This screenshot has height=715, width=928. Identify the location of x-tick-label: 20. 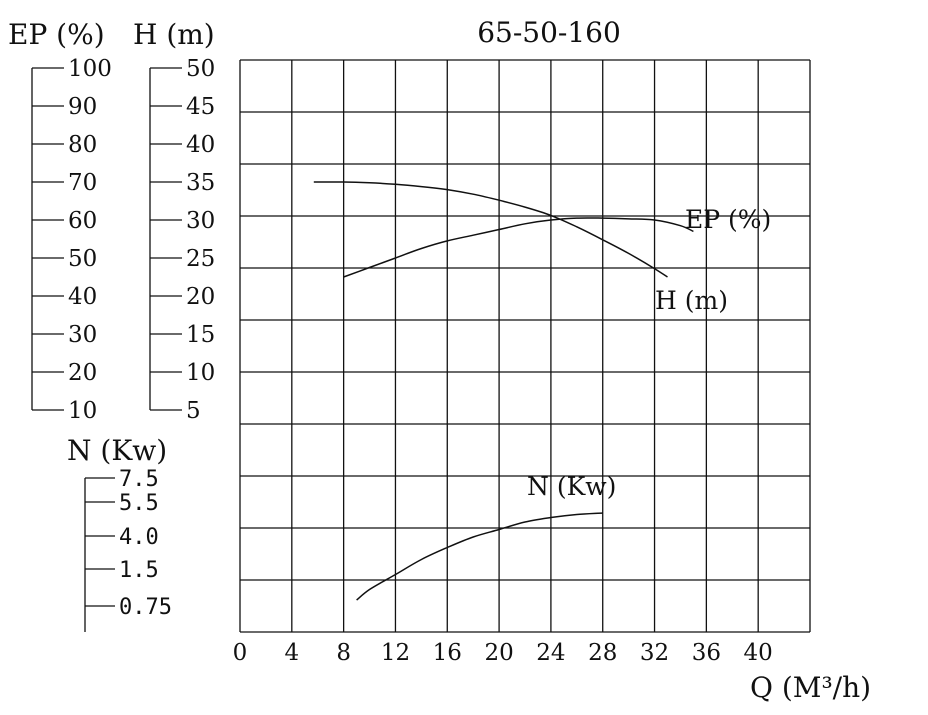
(498, 653).